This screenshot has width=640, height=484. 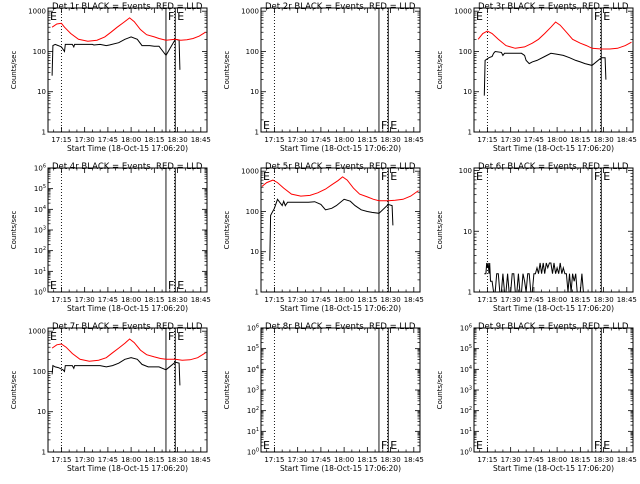 What do you see at coordinates (40, 250) in the screenshot?
I see `y-tick-label: 10²` at bounding box center [40, 250].